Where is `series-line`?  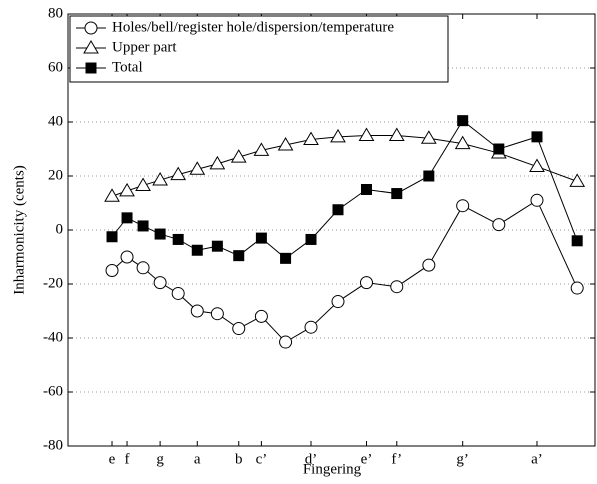 series-line is located at coordinates (344, 166).